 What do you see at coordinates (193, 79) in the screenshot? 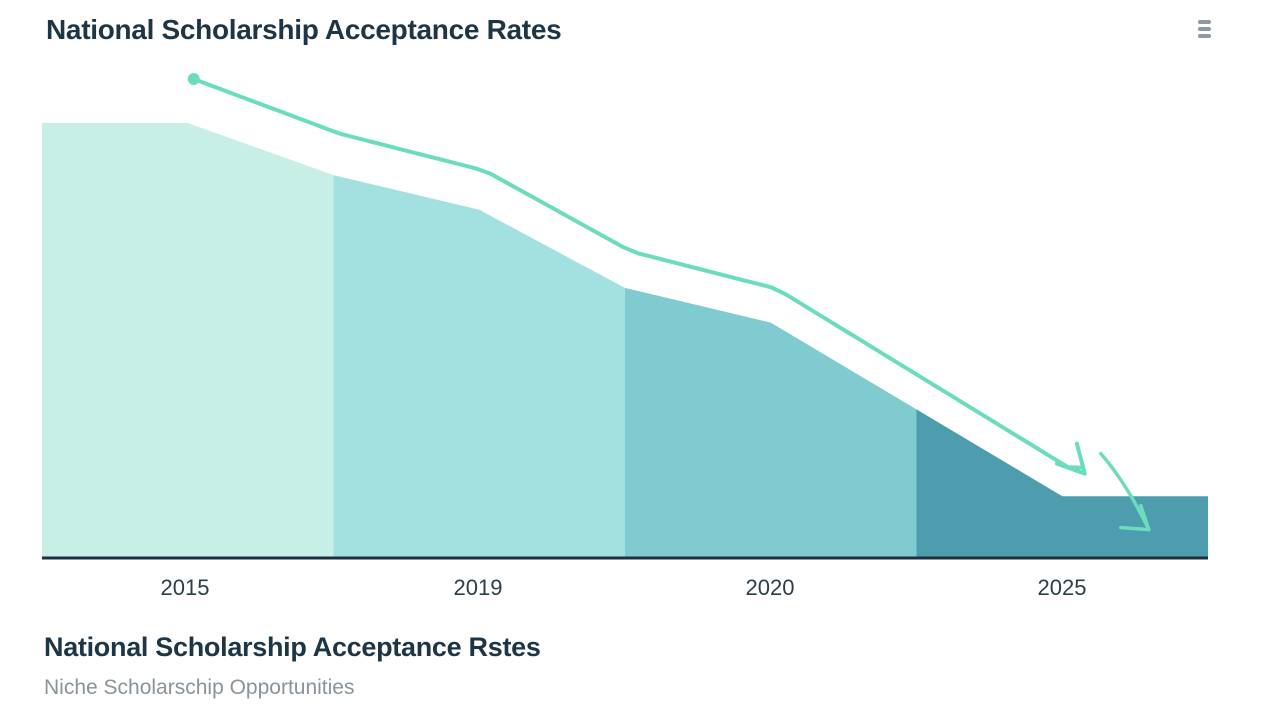
I see `trend-start-marker` at bounding box center [193, 79].